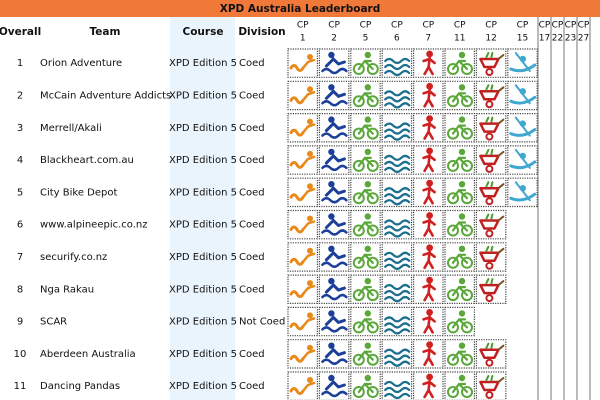 This screenshot has width=600, height=400. Describe the element at coordinates (71, 128) in the screenshot. I see `team-name: Merrell/Akali` at that location.